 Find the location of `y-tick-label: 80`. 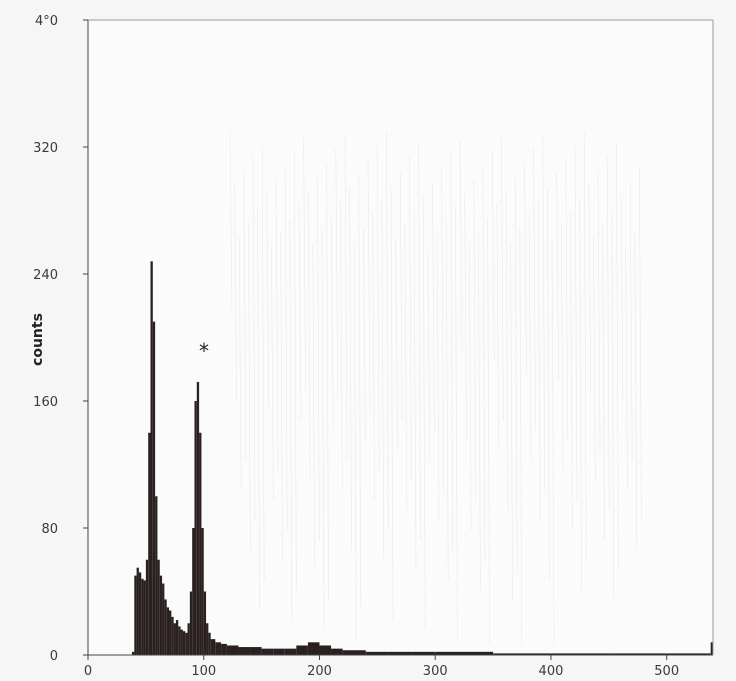

y-tick-label: 80 is located at coordinates (49, 529).